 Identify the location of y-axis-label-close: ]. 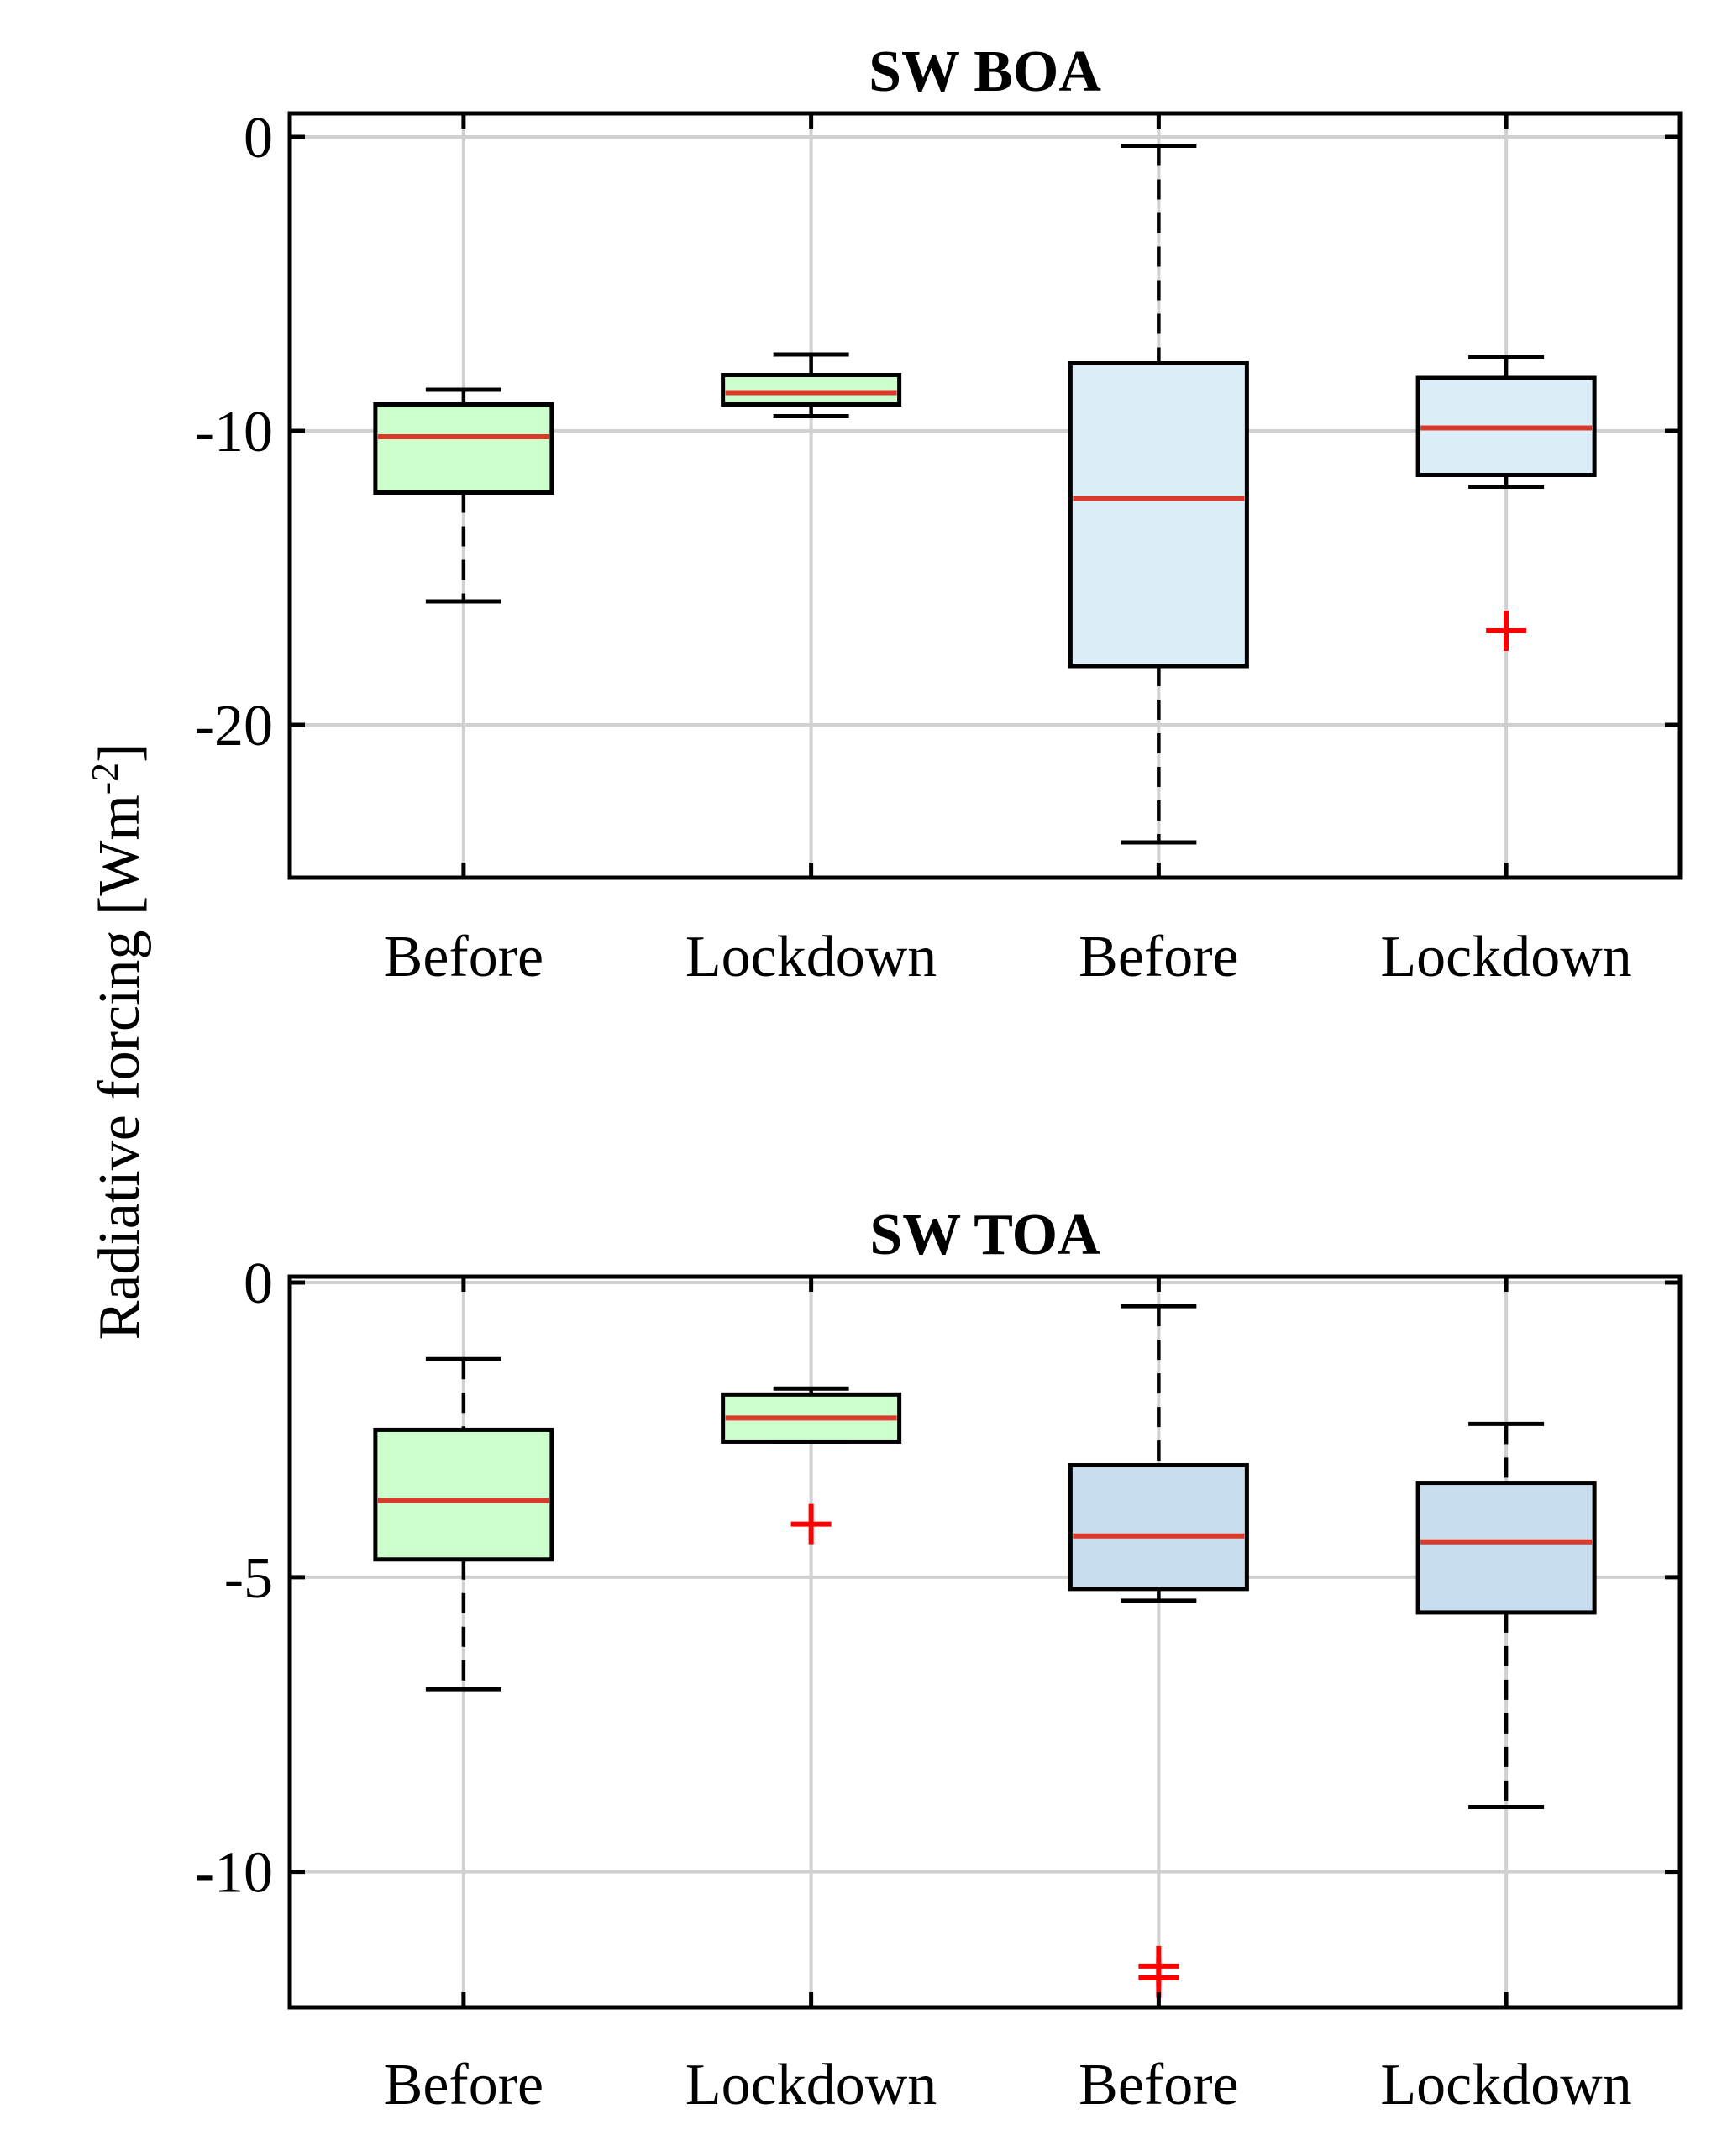
(119, 753).